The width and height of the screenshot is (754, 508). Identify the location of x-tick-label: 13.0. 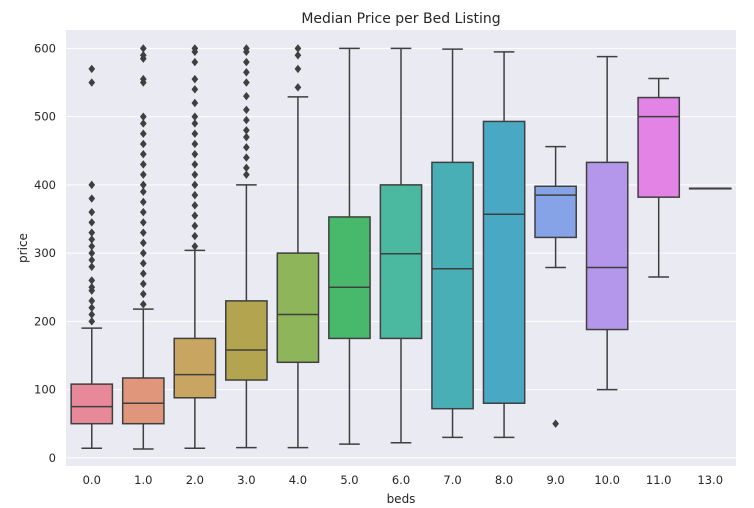
(710, 480).